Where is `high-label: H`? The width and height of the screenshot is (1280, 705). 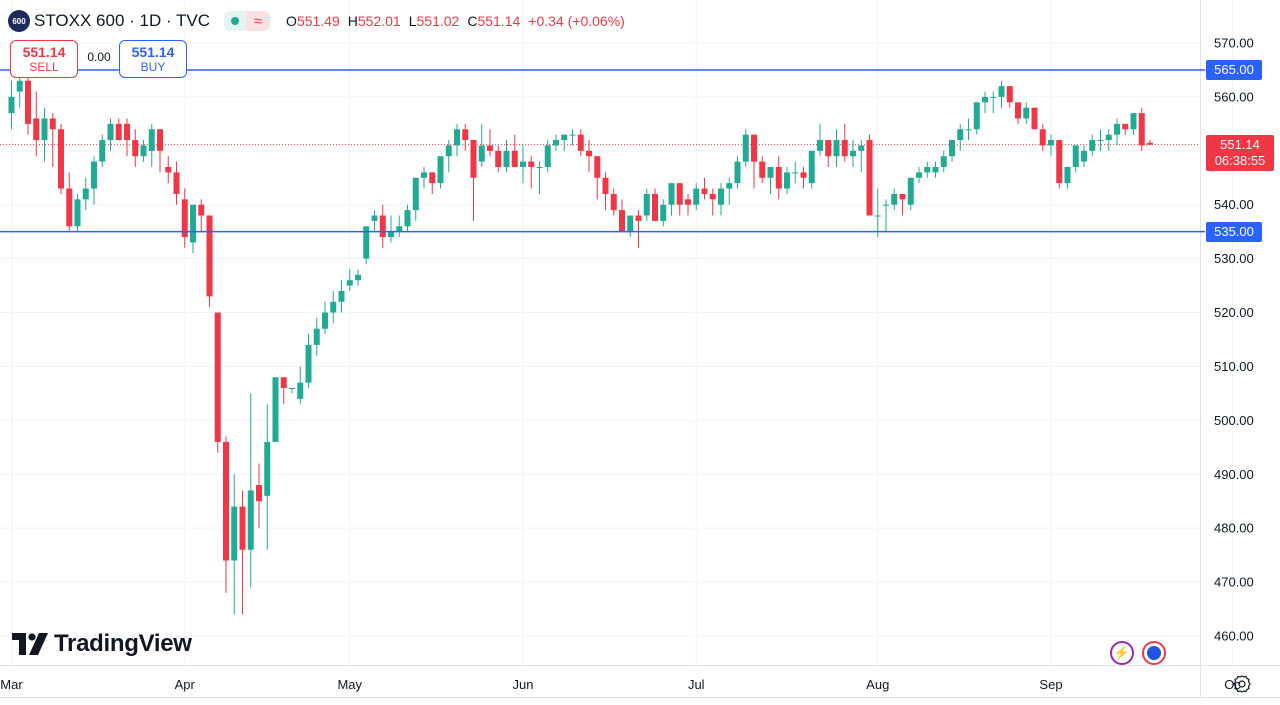
high-label: H is located at coordinates (352, 21).